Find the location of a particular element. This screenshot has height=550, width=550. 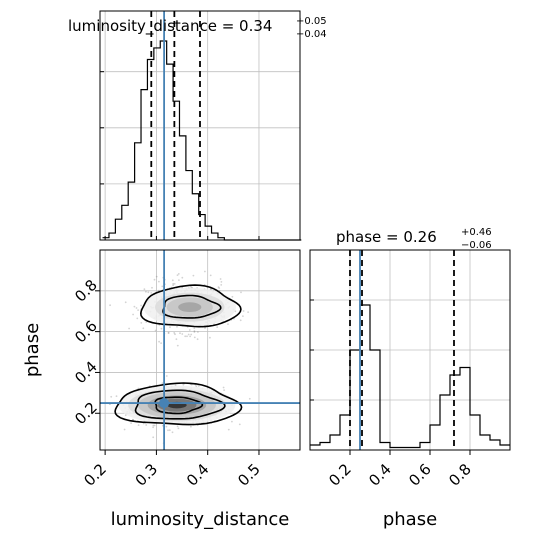

x-tick-label: 0.3 is located at coordinates (147, 475).